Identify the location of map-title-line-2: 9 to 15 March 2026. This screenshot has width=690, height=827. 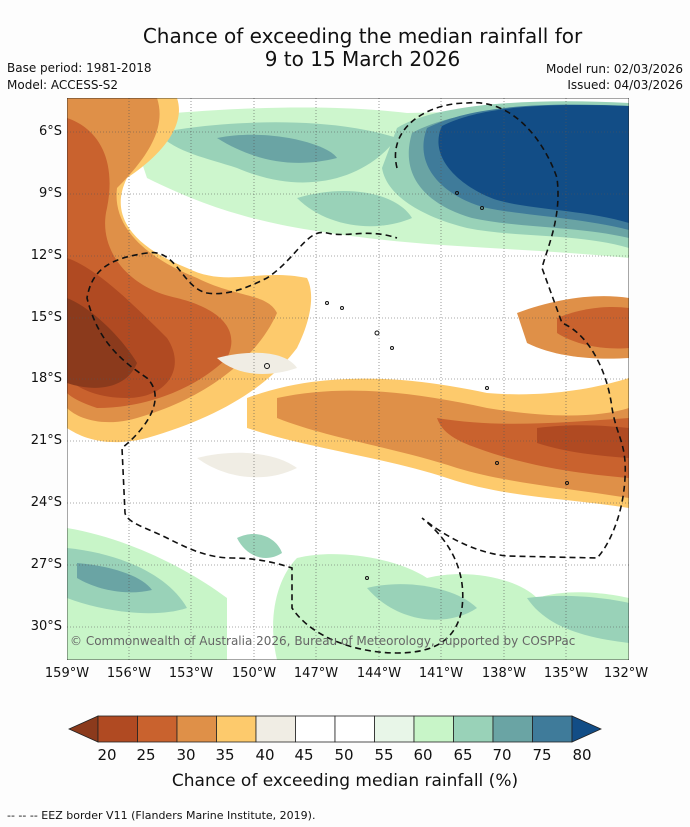
(362, 59).